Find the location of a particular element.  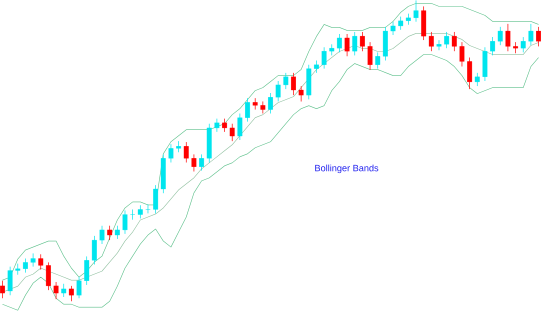

annotation: Bollinger Bands is located at coordinates (346, 169).